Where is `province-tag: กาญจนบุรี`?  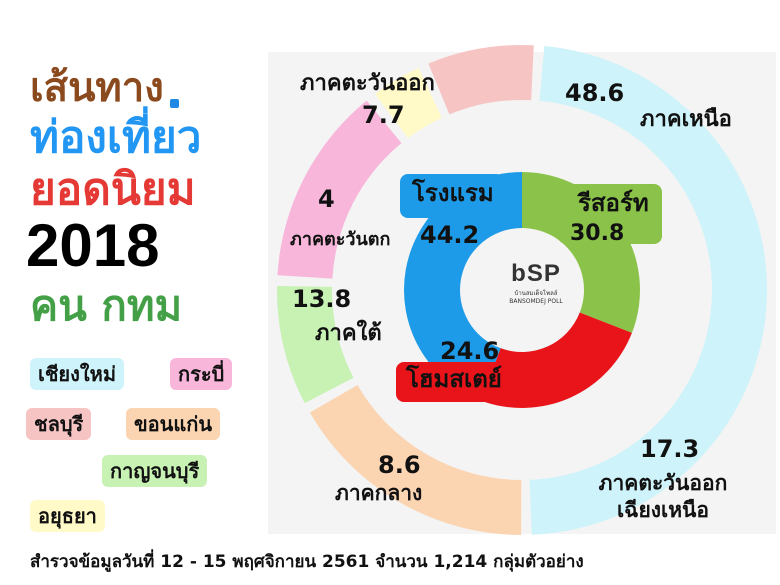
province-tag: กาญจนบุรี is located at coordinates (155, 471).